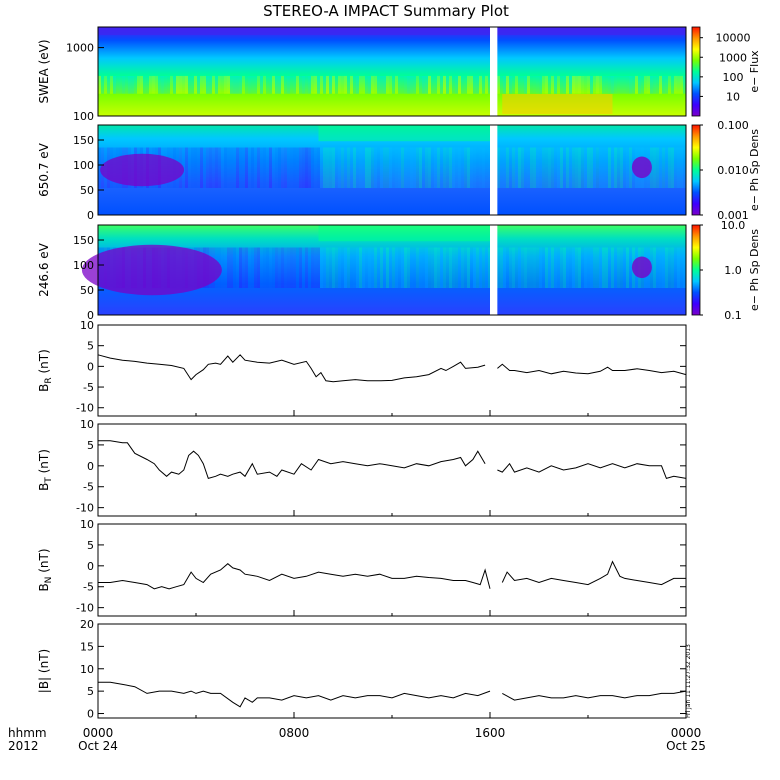  Describe the element at coordinates (98, 746) in the screenshot. I see `x-tick-sublabel: Oct 24` at that location.